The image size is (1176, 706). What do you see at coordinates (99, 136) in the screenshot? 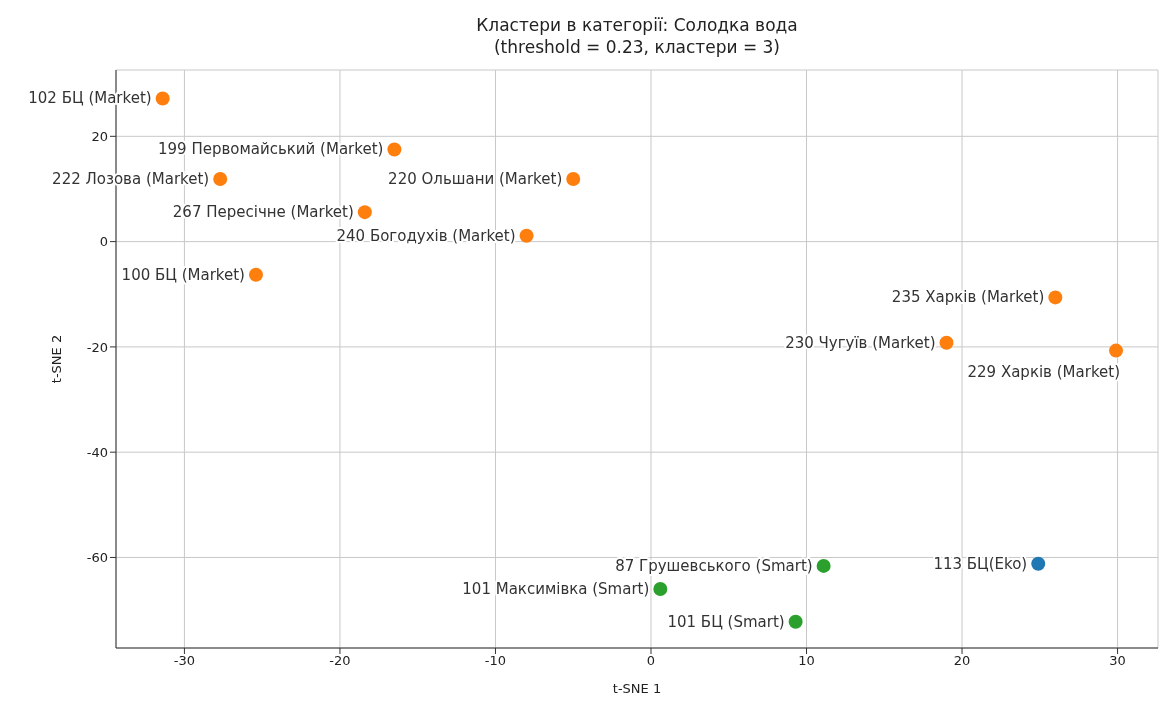
I see `y-tick-label: 20` at bounding box center [99, 136].